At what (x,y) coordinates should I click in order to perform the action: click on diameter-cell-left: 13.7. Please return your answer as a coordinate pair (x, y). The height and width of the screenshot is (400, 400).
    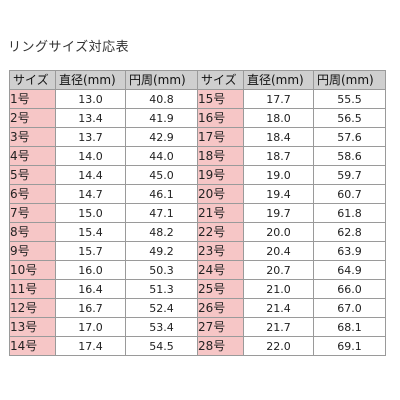
    Looking at the image, I should click on (90, 137).